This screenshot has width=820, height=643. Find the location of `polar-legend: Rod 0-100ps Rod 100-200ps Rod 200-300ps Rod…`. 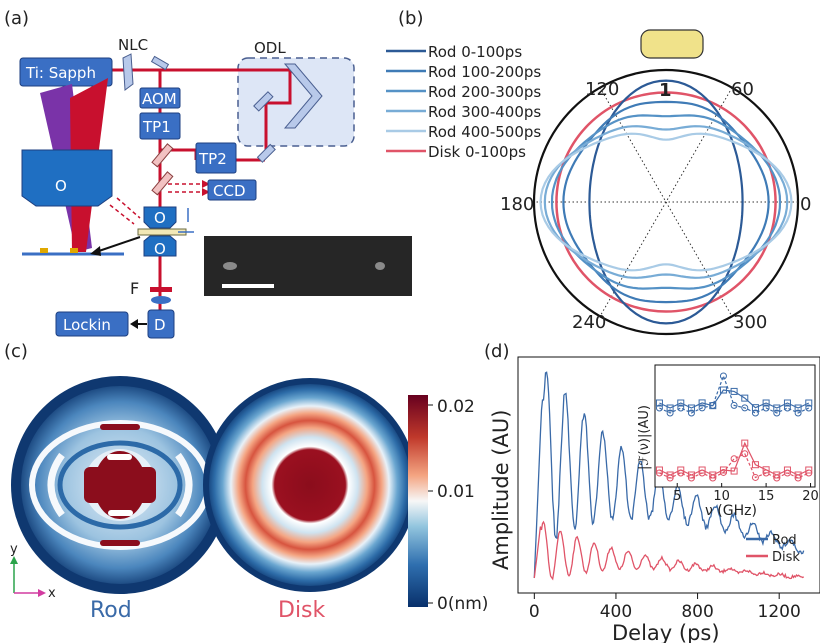

polar-legend: Rod 0-100ps Rod 100-200ps Rod 200-300ps Rod… is located at coordinates (463, 102).